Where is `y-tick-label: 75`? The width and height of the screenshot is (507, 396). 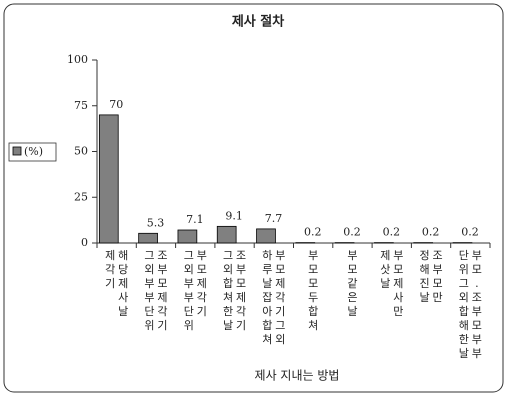 y-tick-label: 75 is located at coordinates (81, 105).